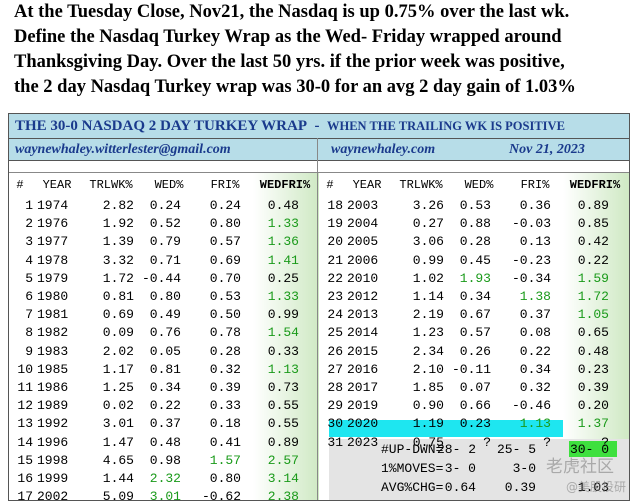  I want to click on table-cell: 21, so click(335, 260).